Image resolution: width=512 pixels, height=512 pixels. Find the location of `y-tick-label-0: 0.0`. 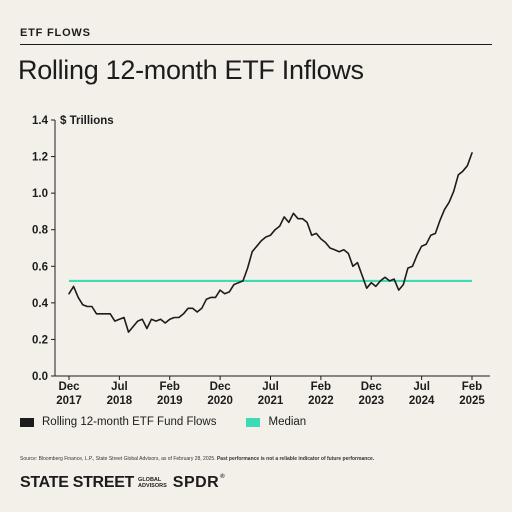

y-tick-label-0: 0.0 is located at coordinates (40, 377).